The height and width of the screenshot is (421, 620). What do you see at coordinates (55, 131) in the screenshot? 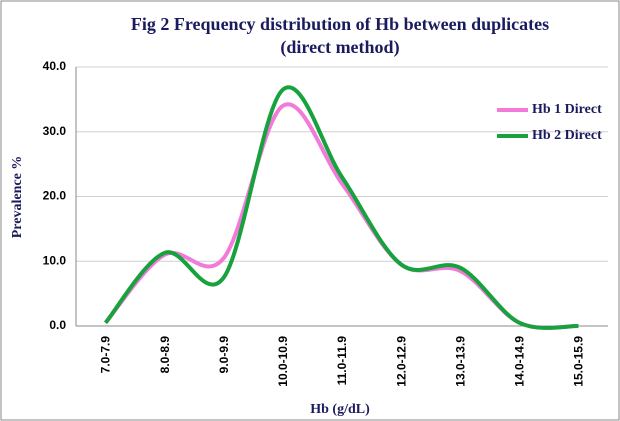
I see `y-tick-label: 30.0` at bounding box center [55, 131].